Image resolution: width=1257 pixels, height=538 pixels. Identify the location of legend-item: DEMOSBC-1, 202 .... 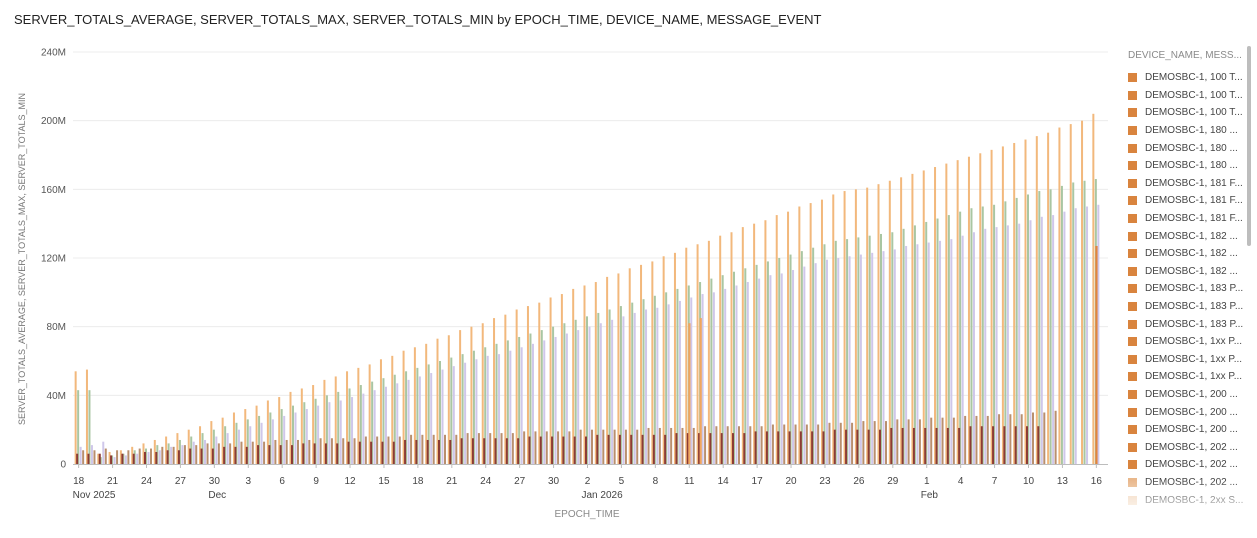
(1185, 465).